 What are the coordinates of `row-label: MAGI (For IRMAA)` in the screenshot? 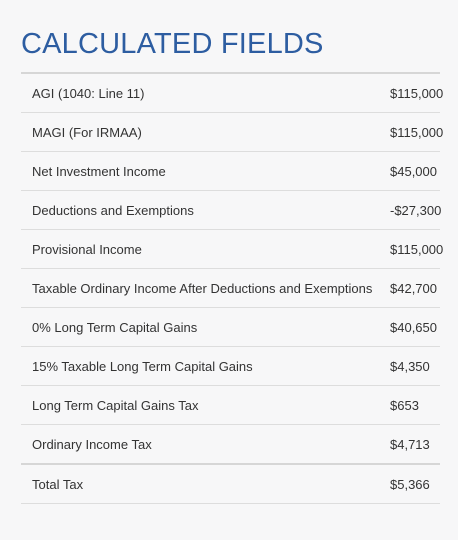 It's located at (194, 132).